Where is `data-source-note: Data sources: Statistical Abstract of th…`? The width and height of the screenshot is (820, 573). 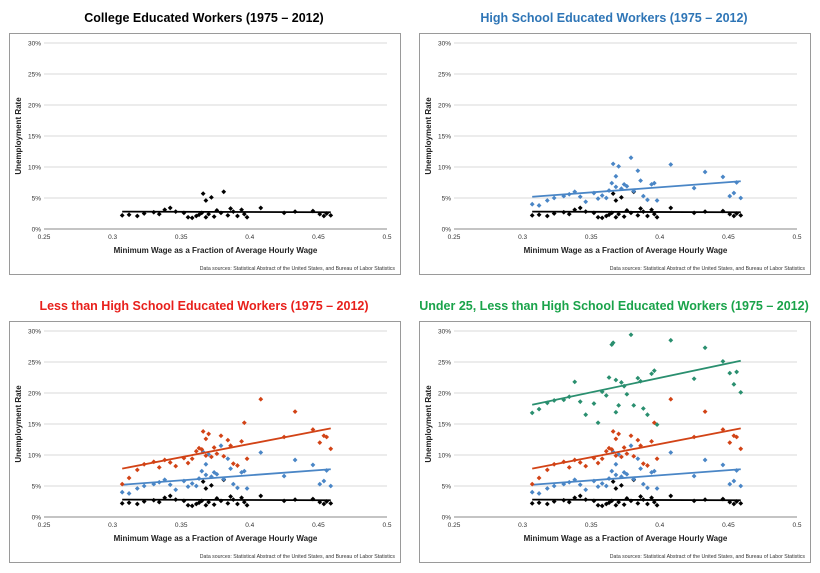
data-source-note: Data sources: Statistical Abstract of th… is located at coordinates (298, 557).